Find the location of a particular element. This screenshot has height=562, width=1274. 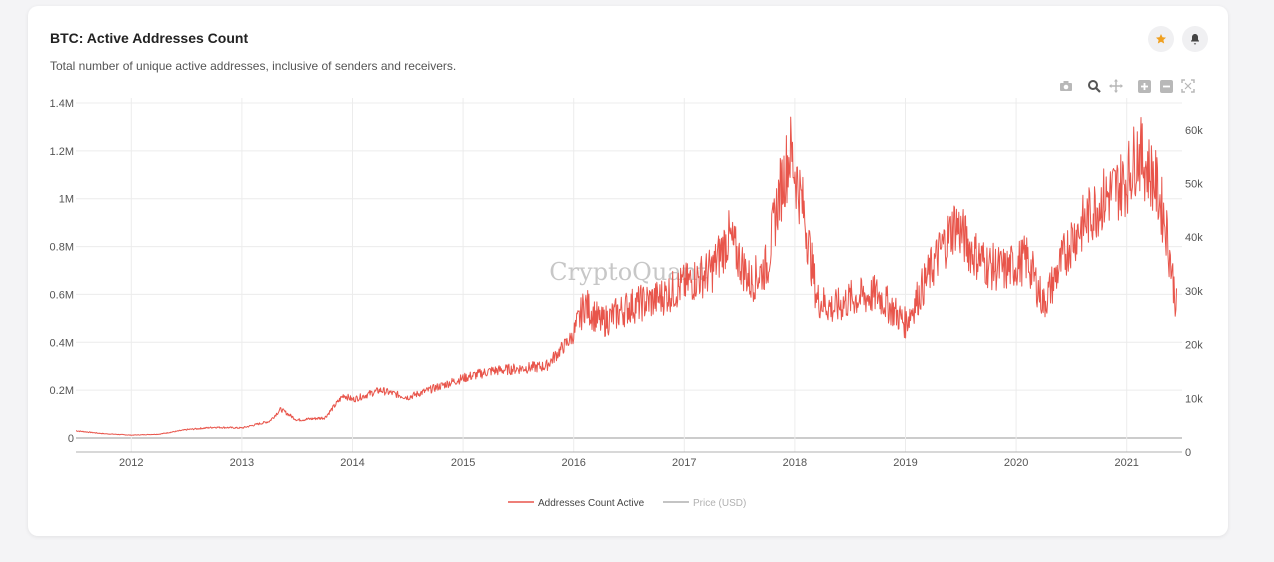

x-tick-label: 2018 is located at coordinates (795, 463).